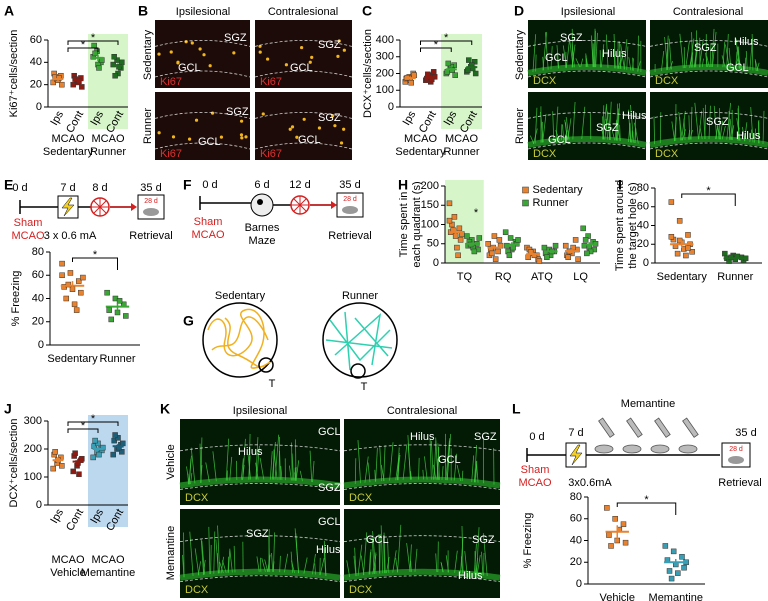 This screenshot has width=768, height=601. What do you see at coordinates (237, 112) in the screenshot?
I see `image-label: SGZ` at bounding box center [237, 112].